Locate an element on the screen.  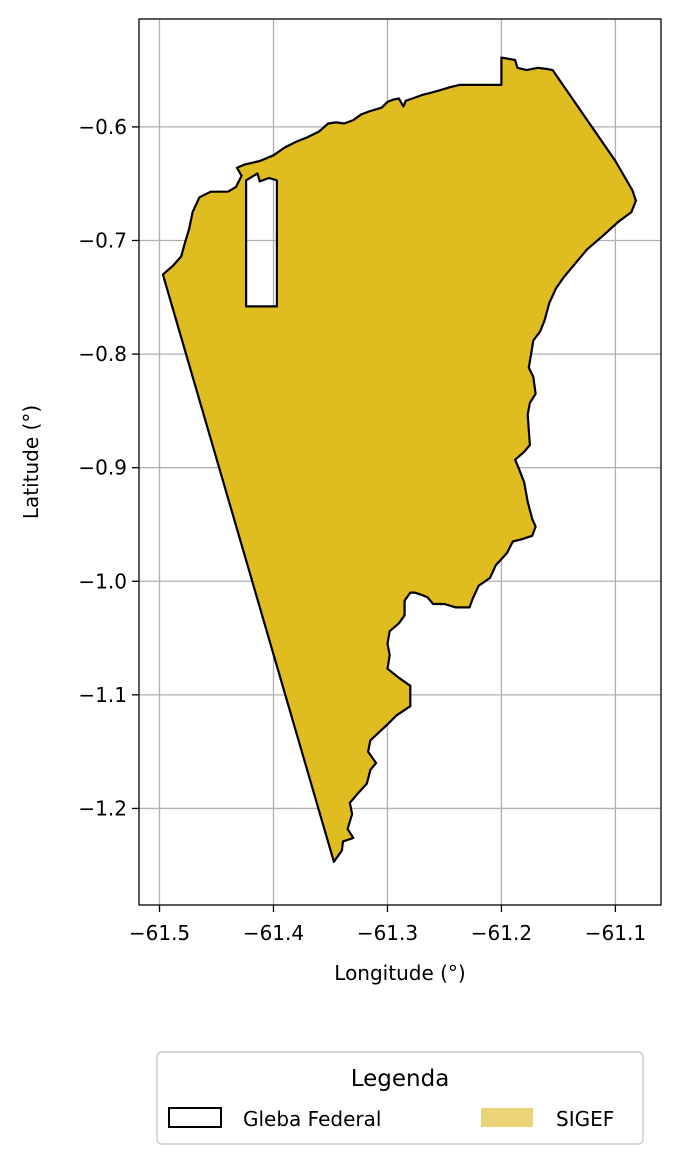
legend-label-sigef: SIGEF is located at coordinates (585, 1119).